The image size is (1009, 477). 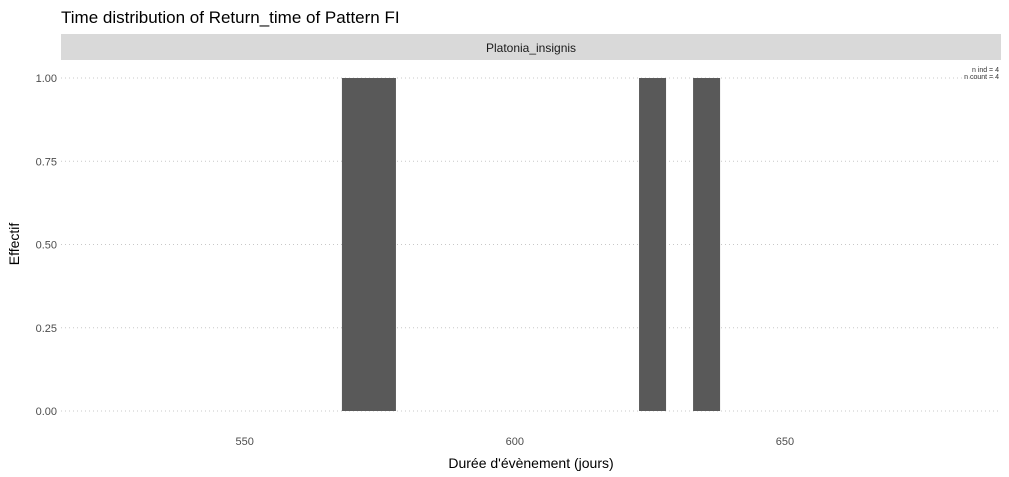 I want to click on x-tick-labels: 550 600 650, so click(x=514, y=442).